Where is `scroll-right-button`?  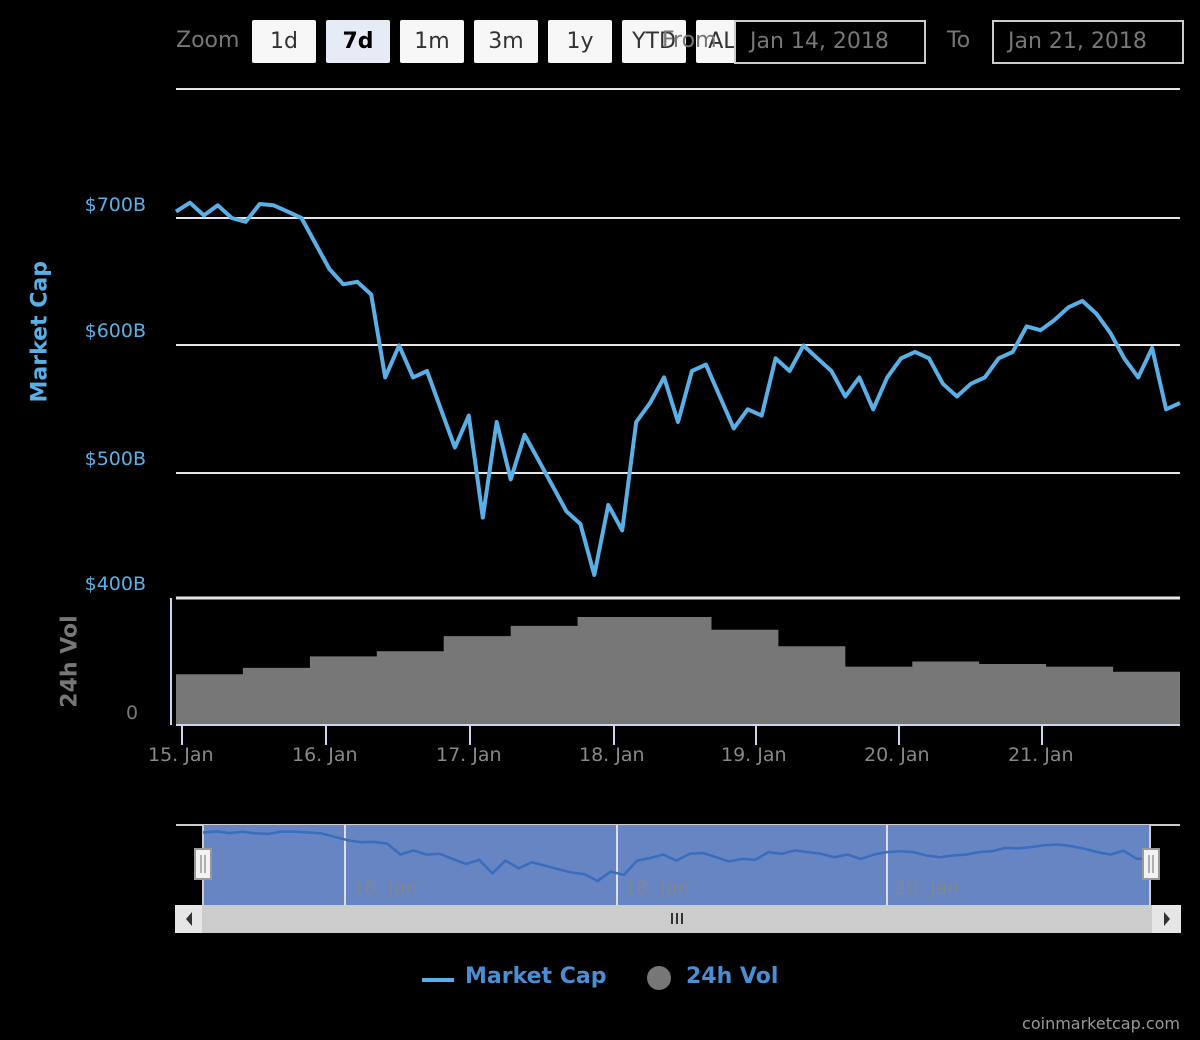
scroll-right-button is located at coordinates (1166, 919).